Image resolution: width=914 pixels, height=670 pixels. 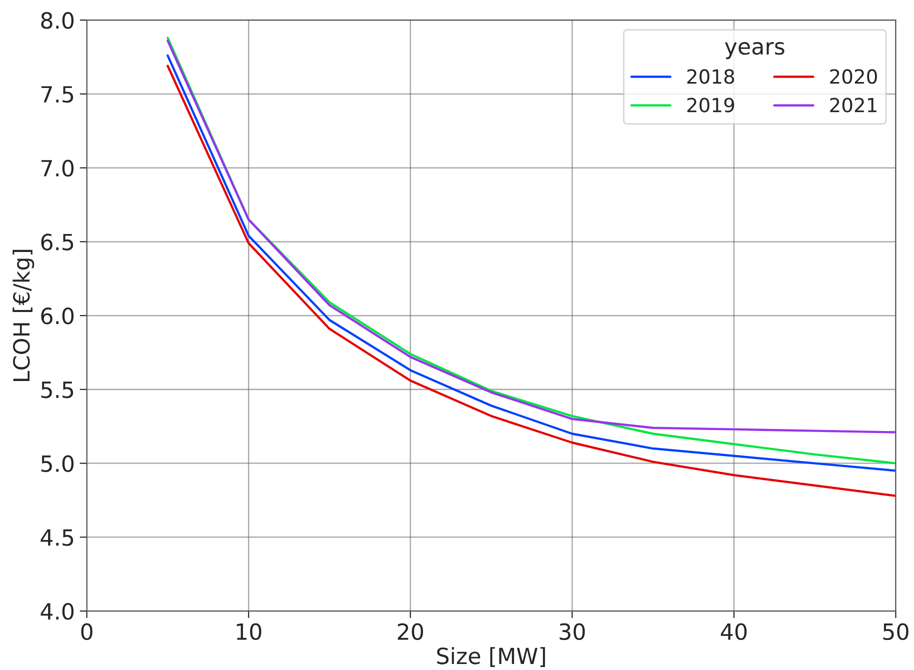 I want to click on y-tick-label: 6.5, so click(x=57, y=242).